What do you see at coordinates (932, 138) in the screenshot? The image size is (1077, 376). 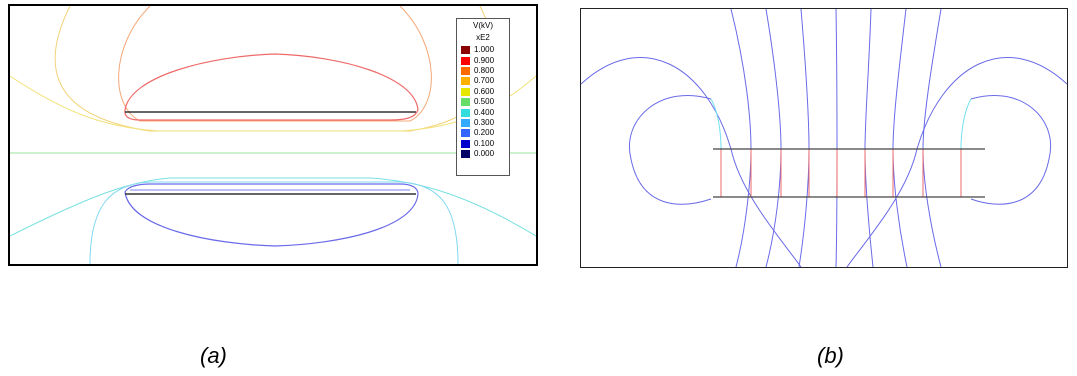 I see `field-line-v7` at bounding box center [932, 138].